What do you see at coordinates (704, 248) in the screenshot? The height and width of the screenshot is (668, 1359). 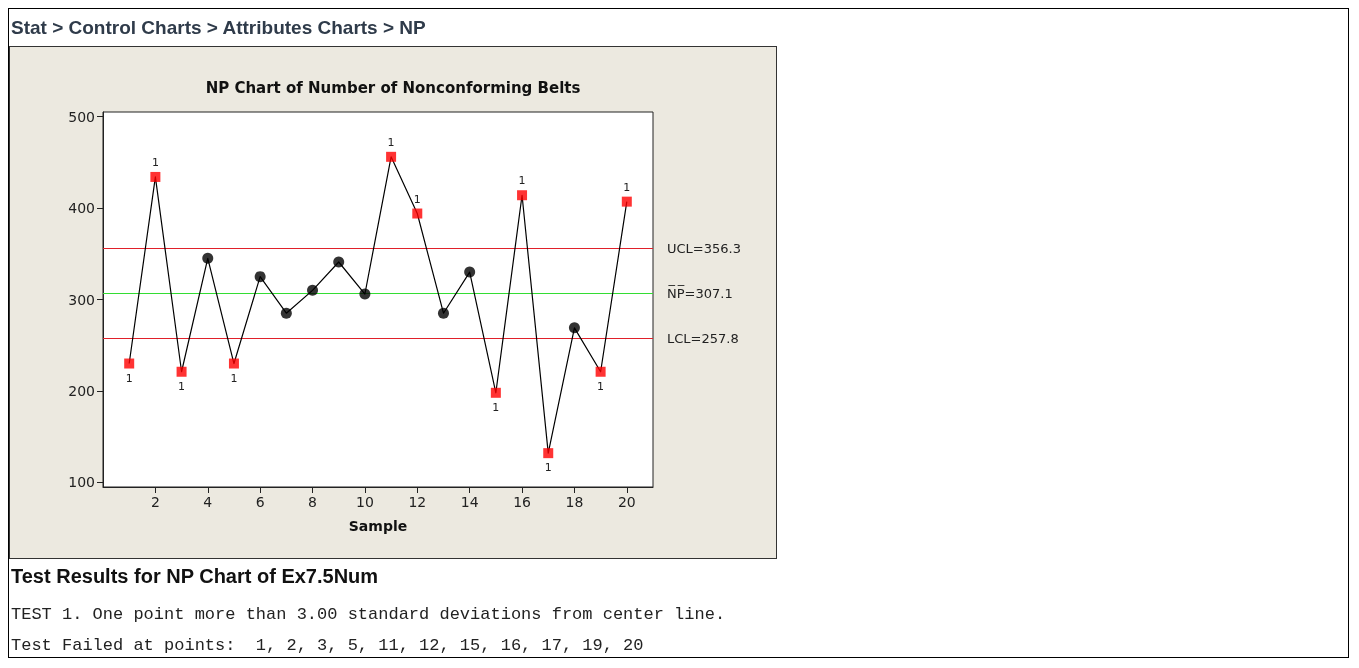 I see `ref-line-label: UCL=356.3` at bounding box center [704, 248].